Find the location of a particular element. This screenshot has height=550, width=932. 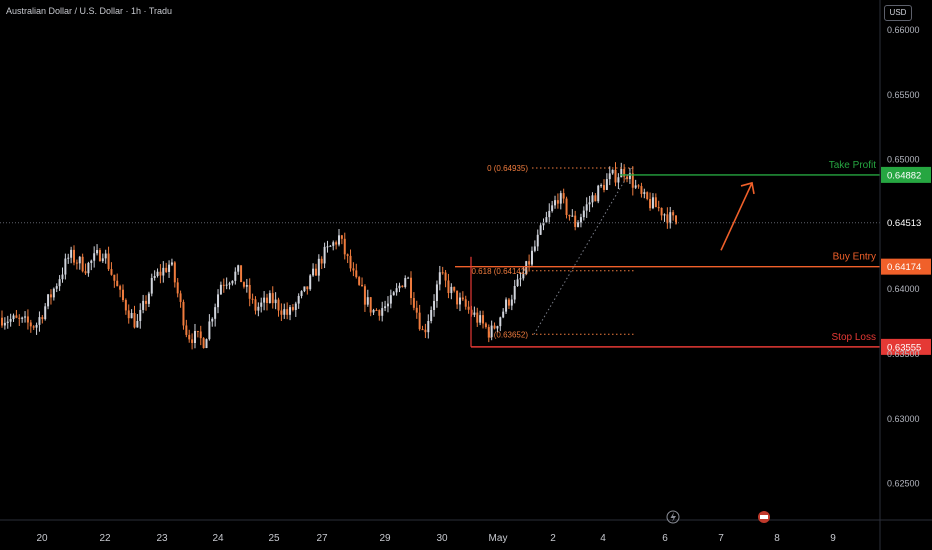

time-tick-label: 22 is located at coordinates (105, 538).